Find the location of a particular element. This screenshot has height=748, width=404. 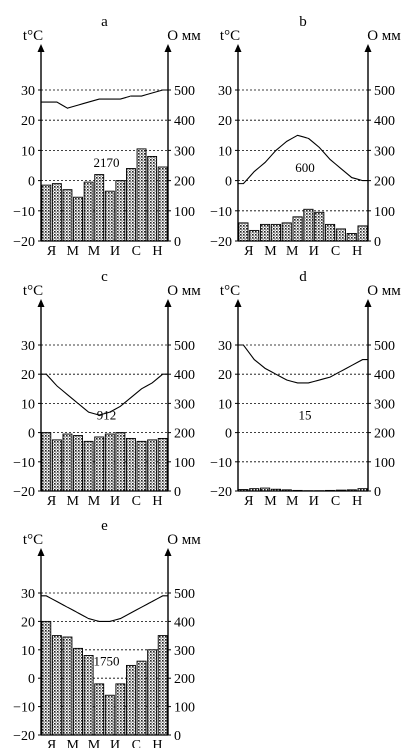

panel-label: d is located at coordinates (303, 277).